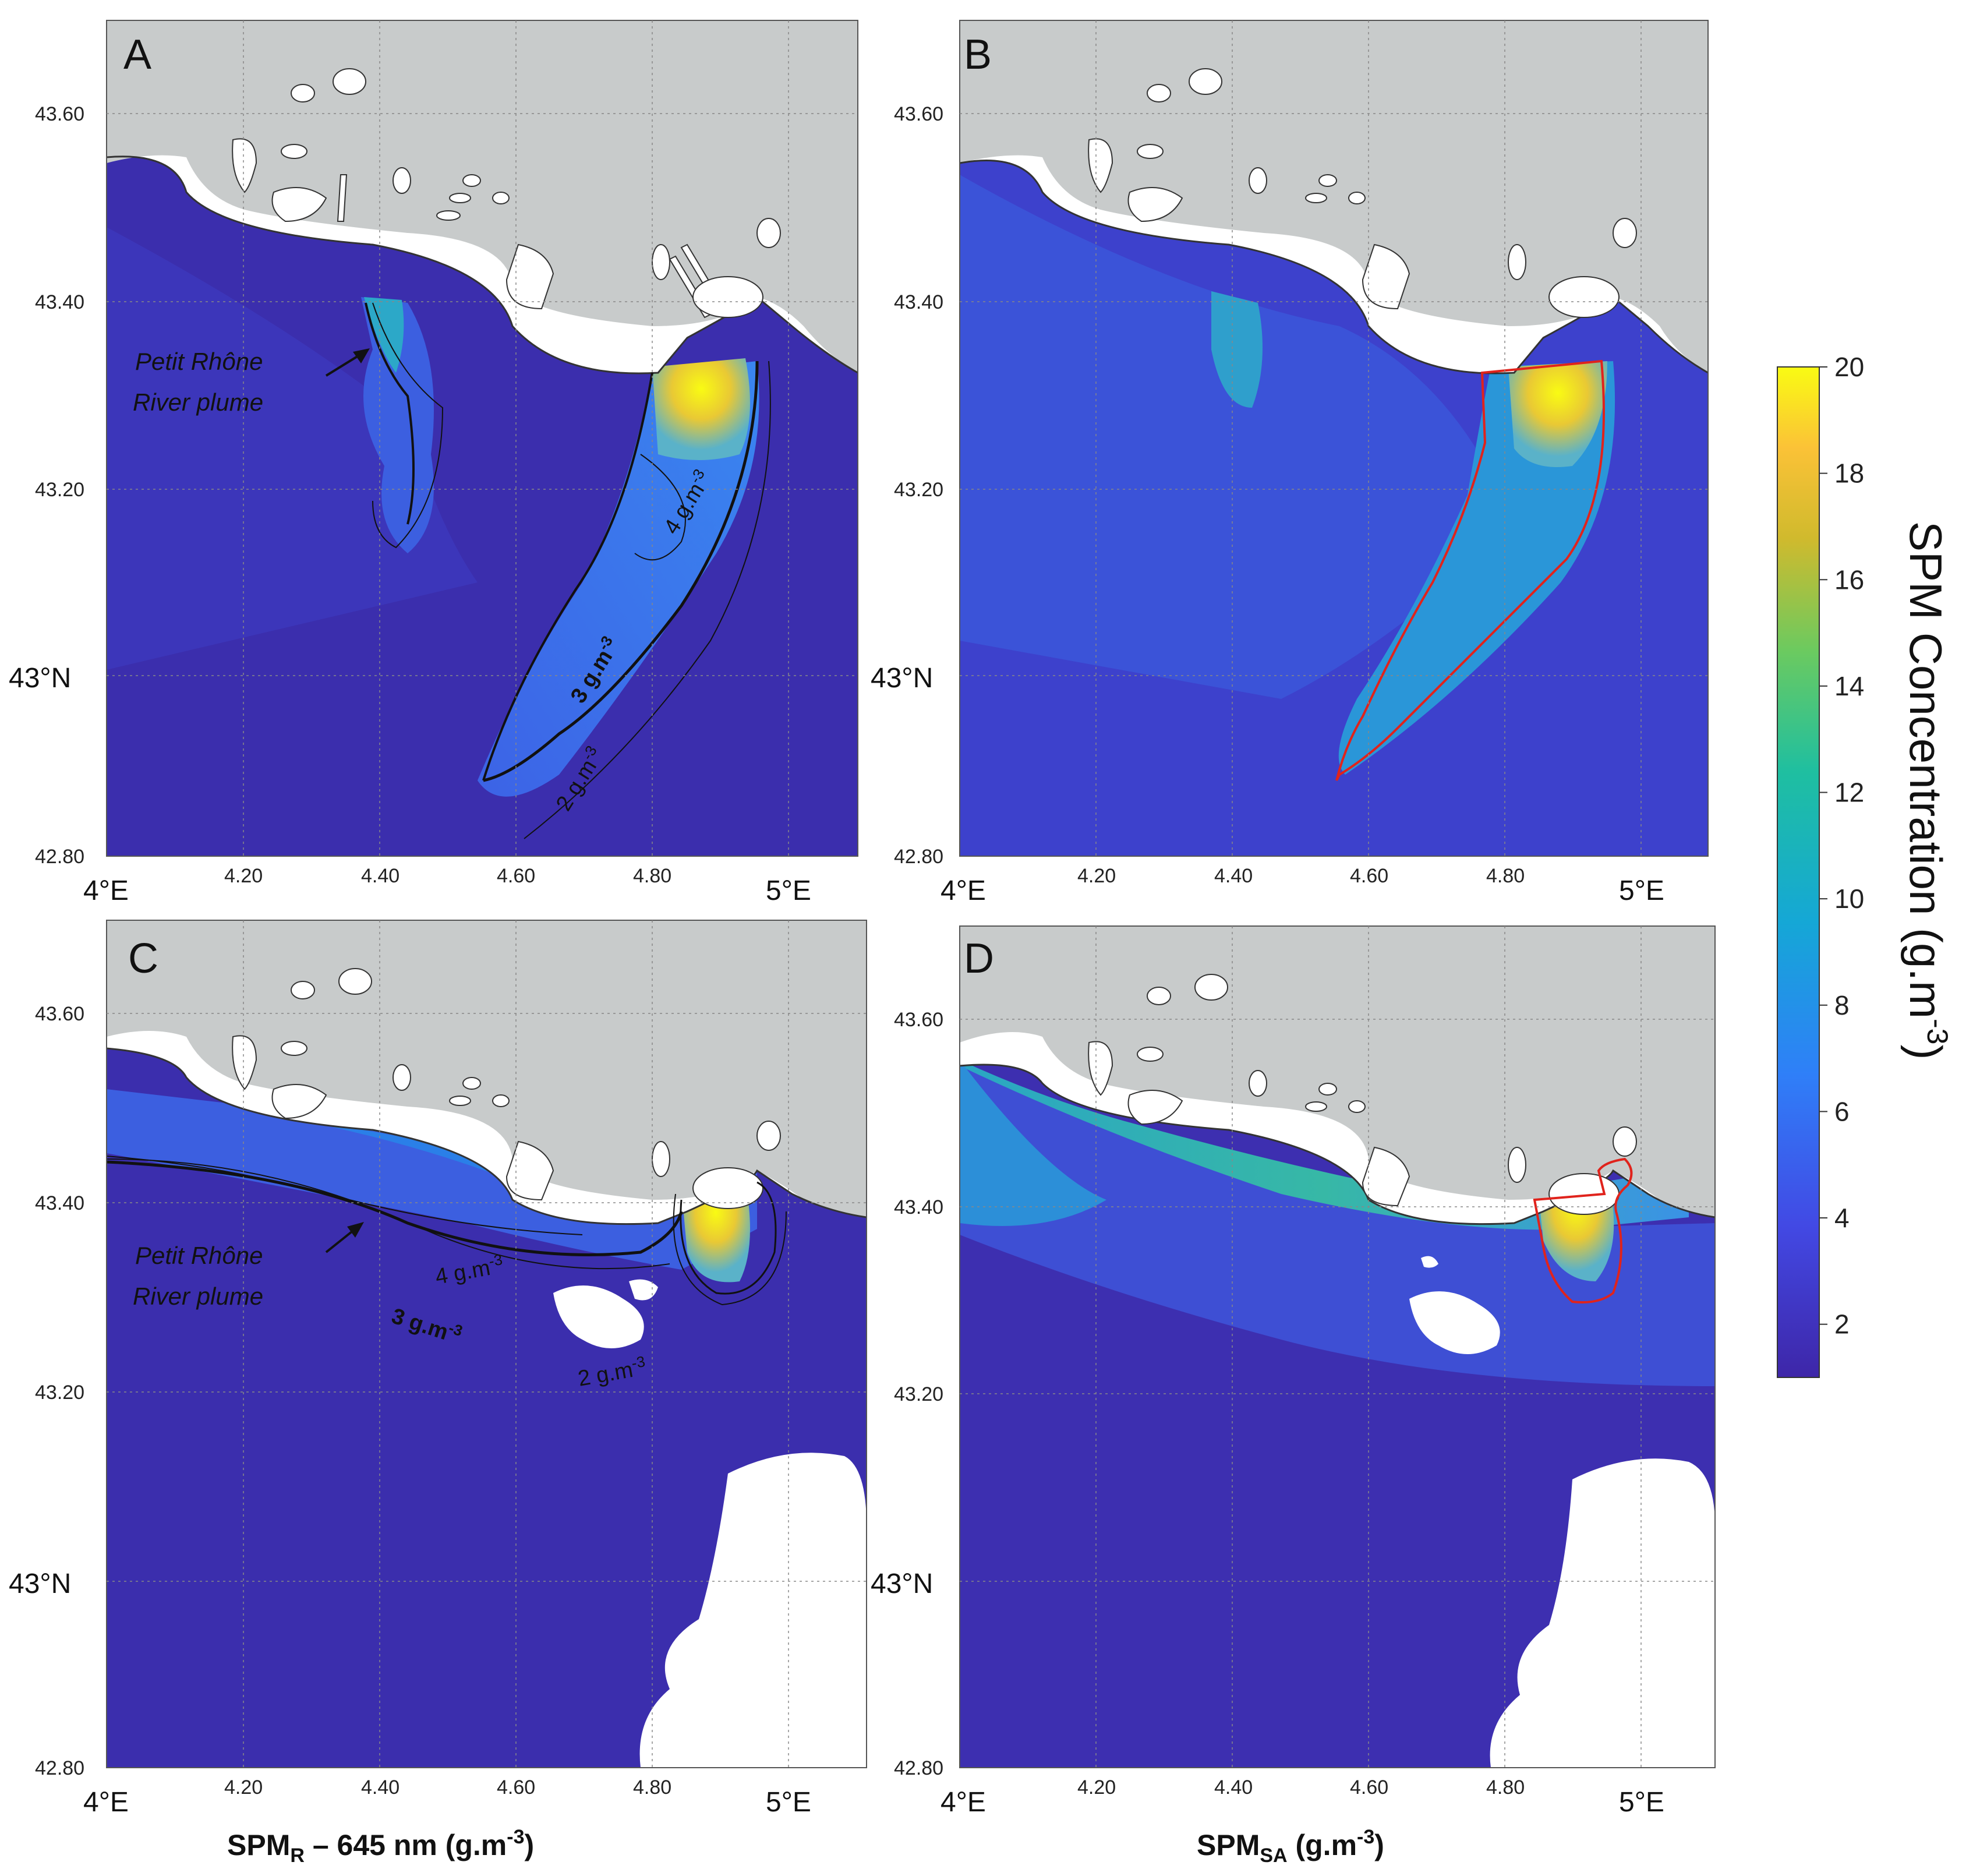 The image size is (1980, 1876). Describe the element at coordinates (1849, 367) in the screenshot. I see `colorbar-tick-label: 20` at that location.